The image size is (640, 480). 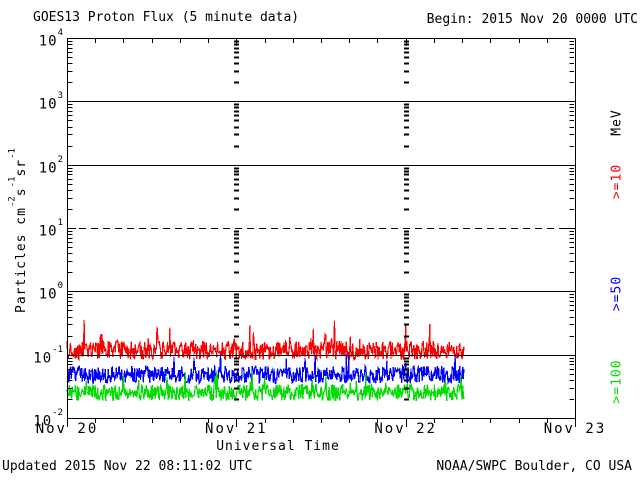 What do you see at coordinates (48, 419) in the screenshot?
I see `y-tick-label-1e-2: 10⁻²` at bounding box center [48, 419].